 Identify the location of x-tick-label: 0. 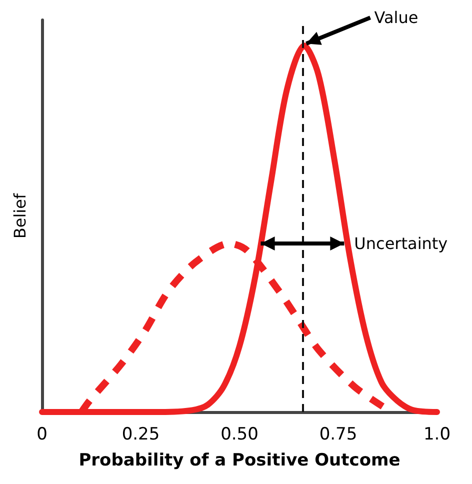
(42, 434).